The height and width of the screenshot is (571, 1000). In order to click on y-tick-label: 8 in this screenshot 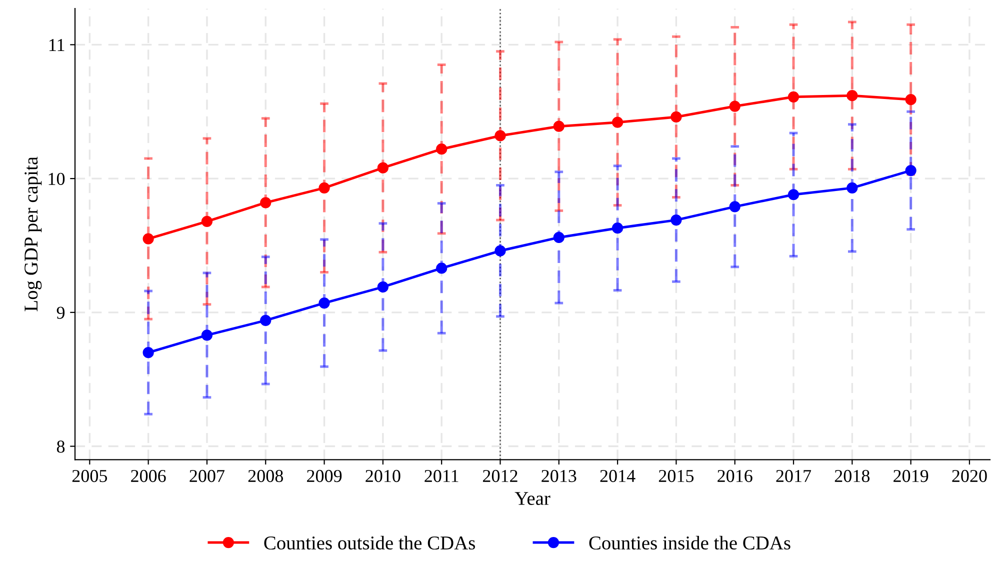, I will do `click(60, 446)`.